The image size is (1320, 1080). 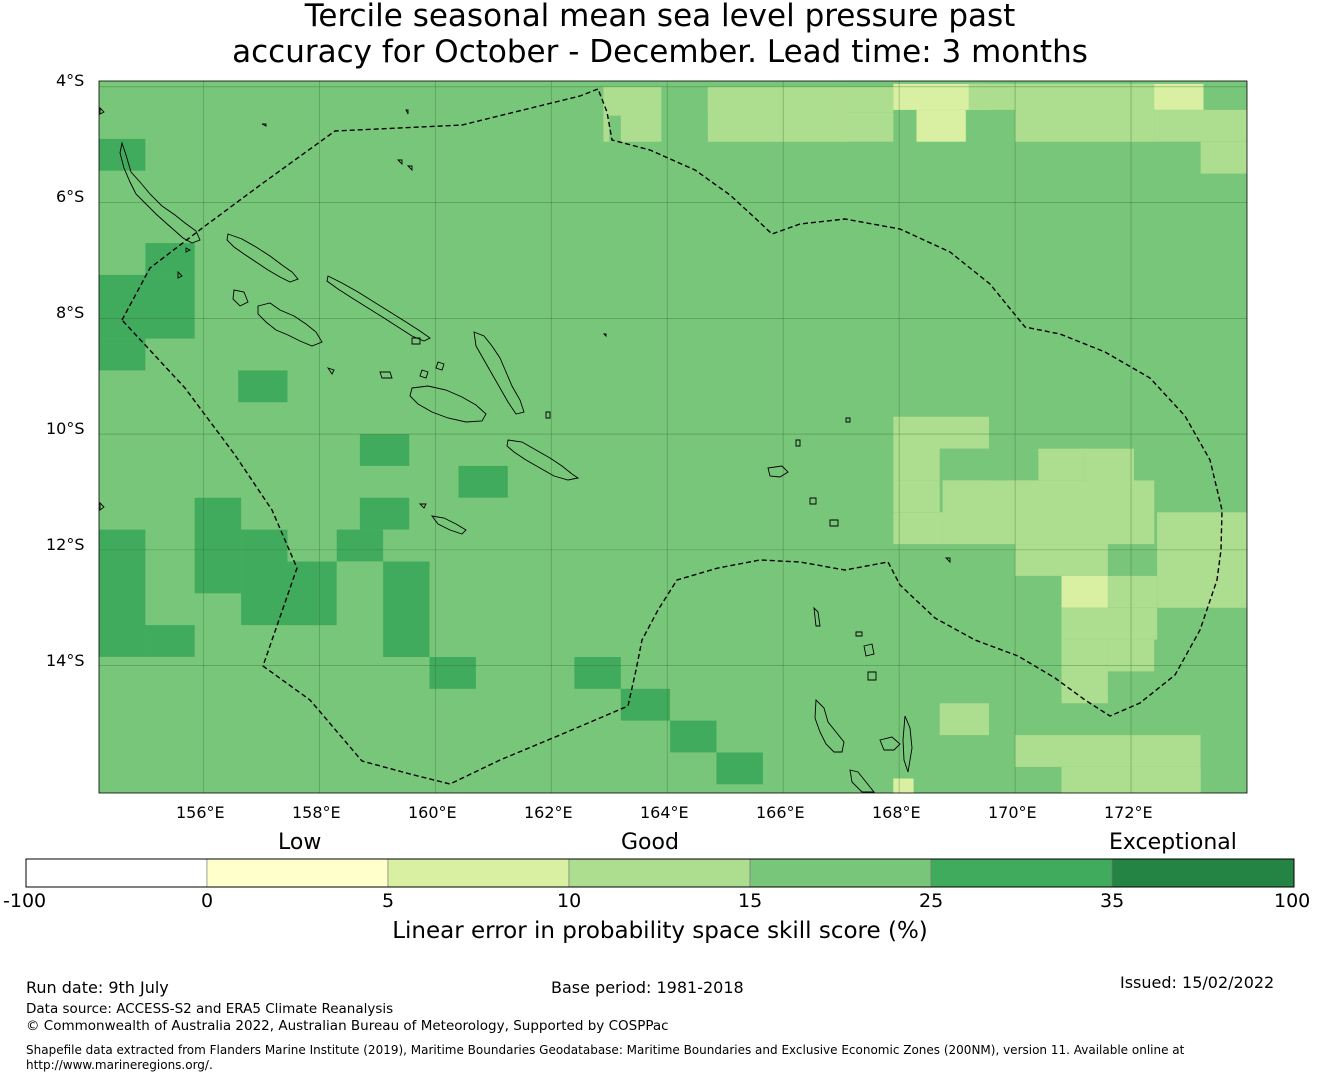 What do you see at coordinates (862, 781) in the screenshot?
I see `coast-efate` at bounding box center [862, 781].